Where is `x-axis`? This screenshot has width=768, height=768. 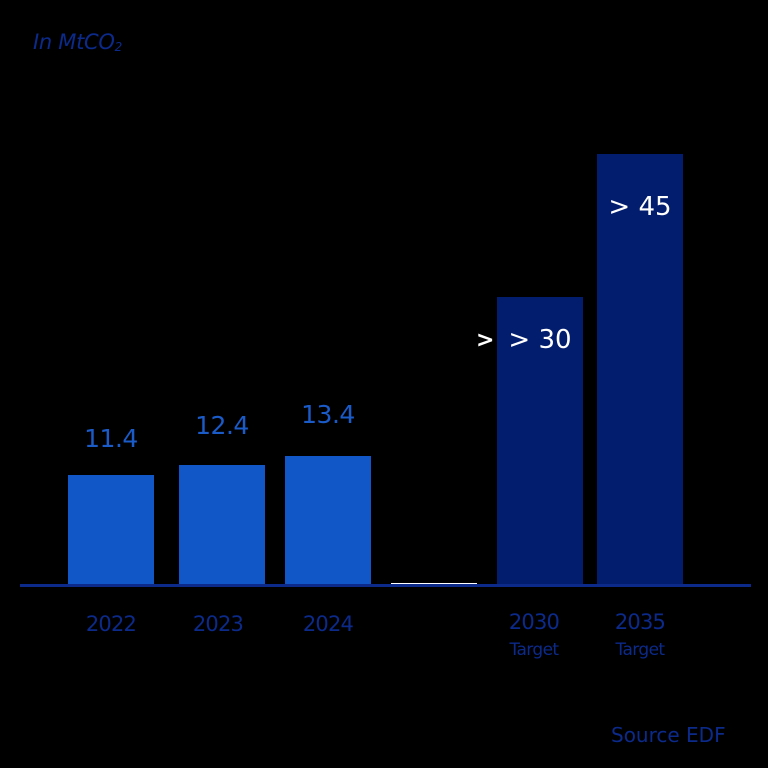 x-axis is located at coordinates (385, 585).